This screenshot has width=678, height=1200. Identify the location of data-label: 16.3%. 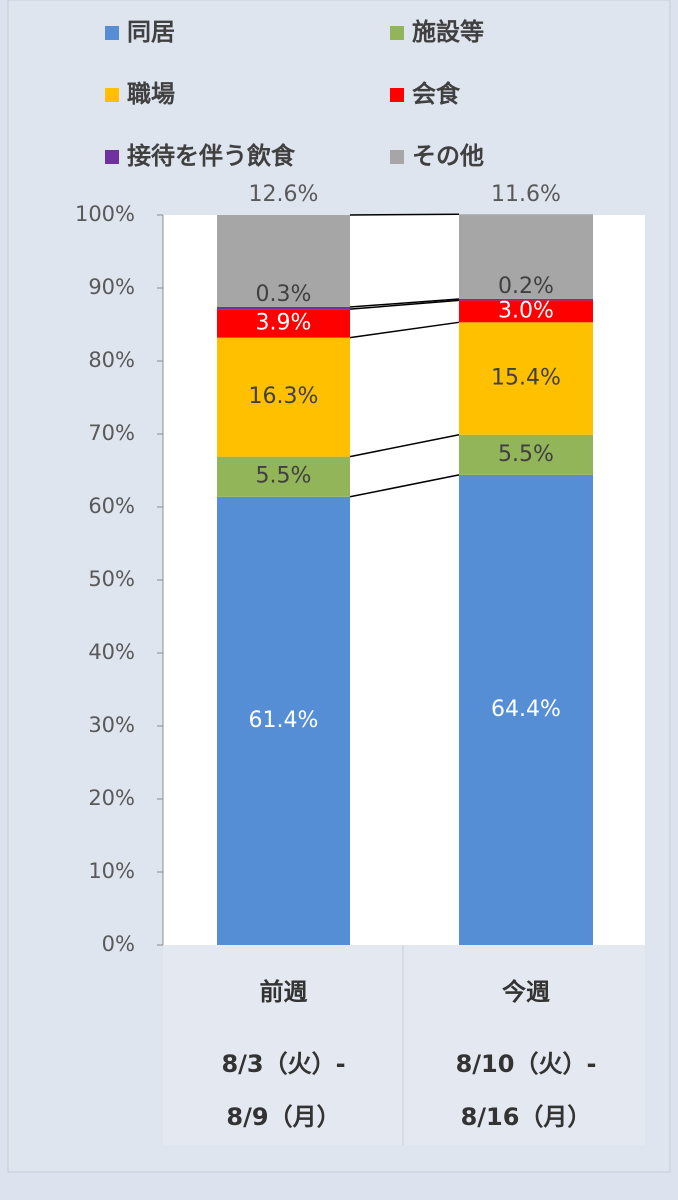
(284, 396).